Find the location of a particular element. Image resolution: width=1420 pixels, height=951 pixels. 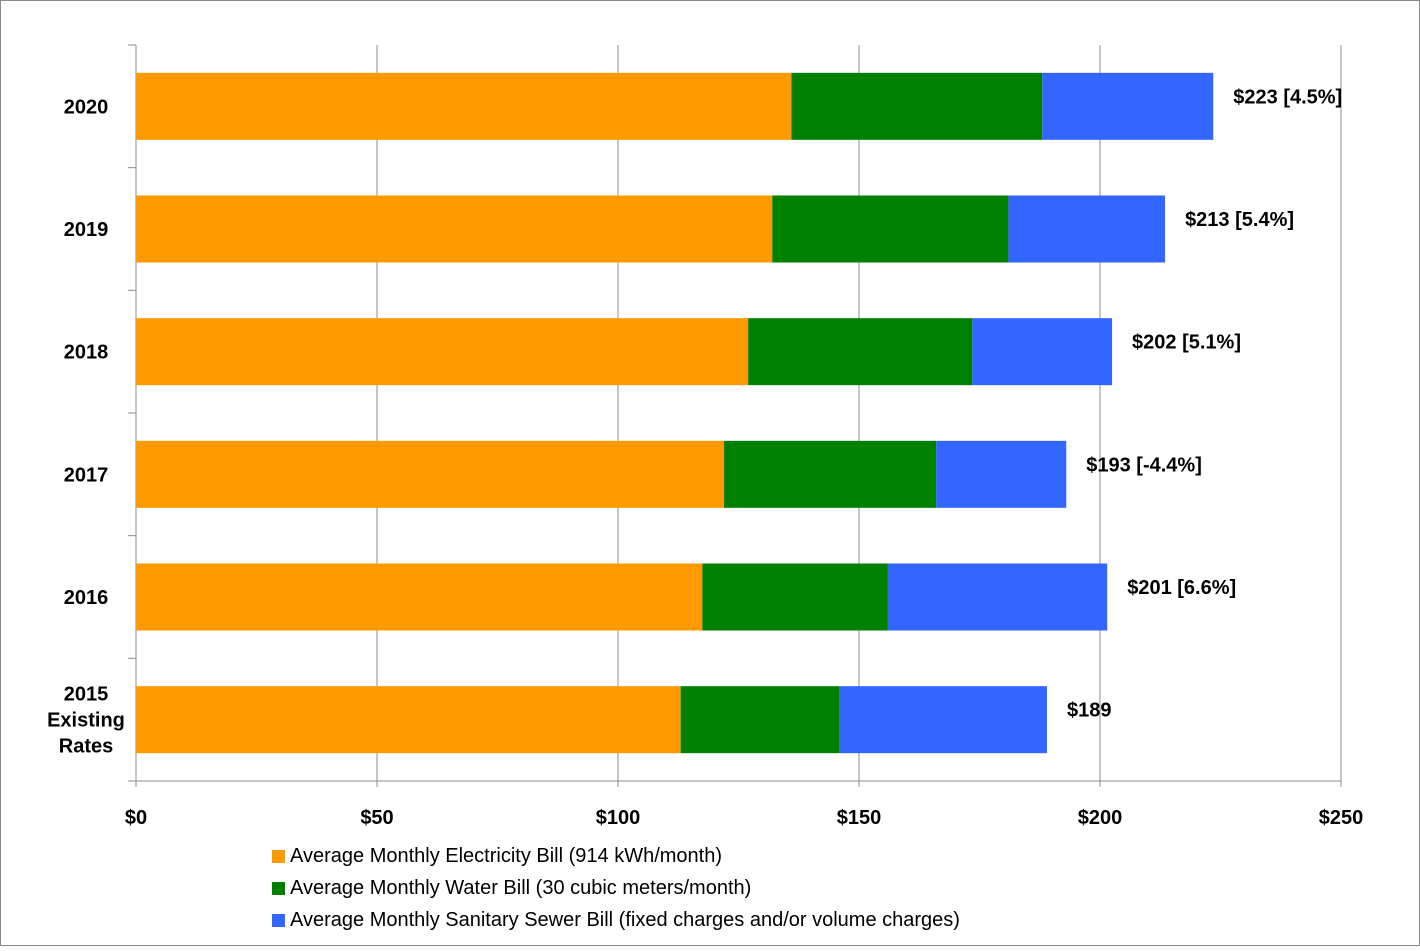

category-label-line: Existing is located at coordinates (86, 721).